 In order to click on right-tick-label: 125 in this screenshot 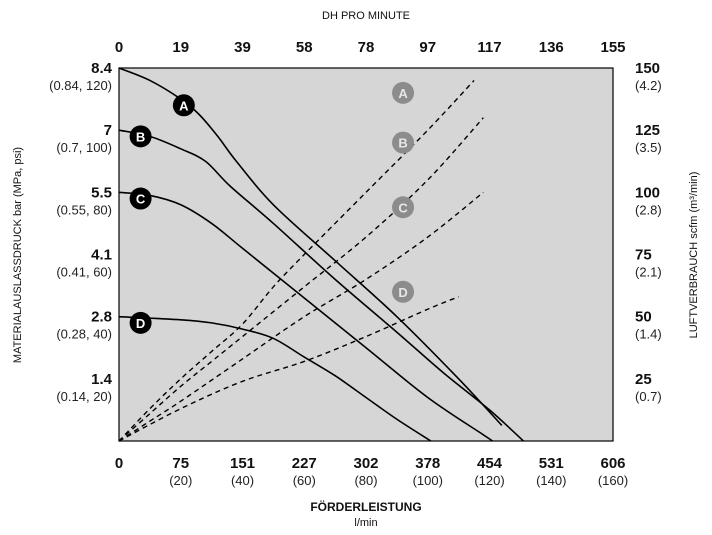, I will do `click(647, 130)`.